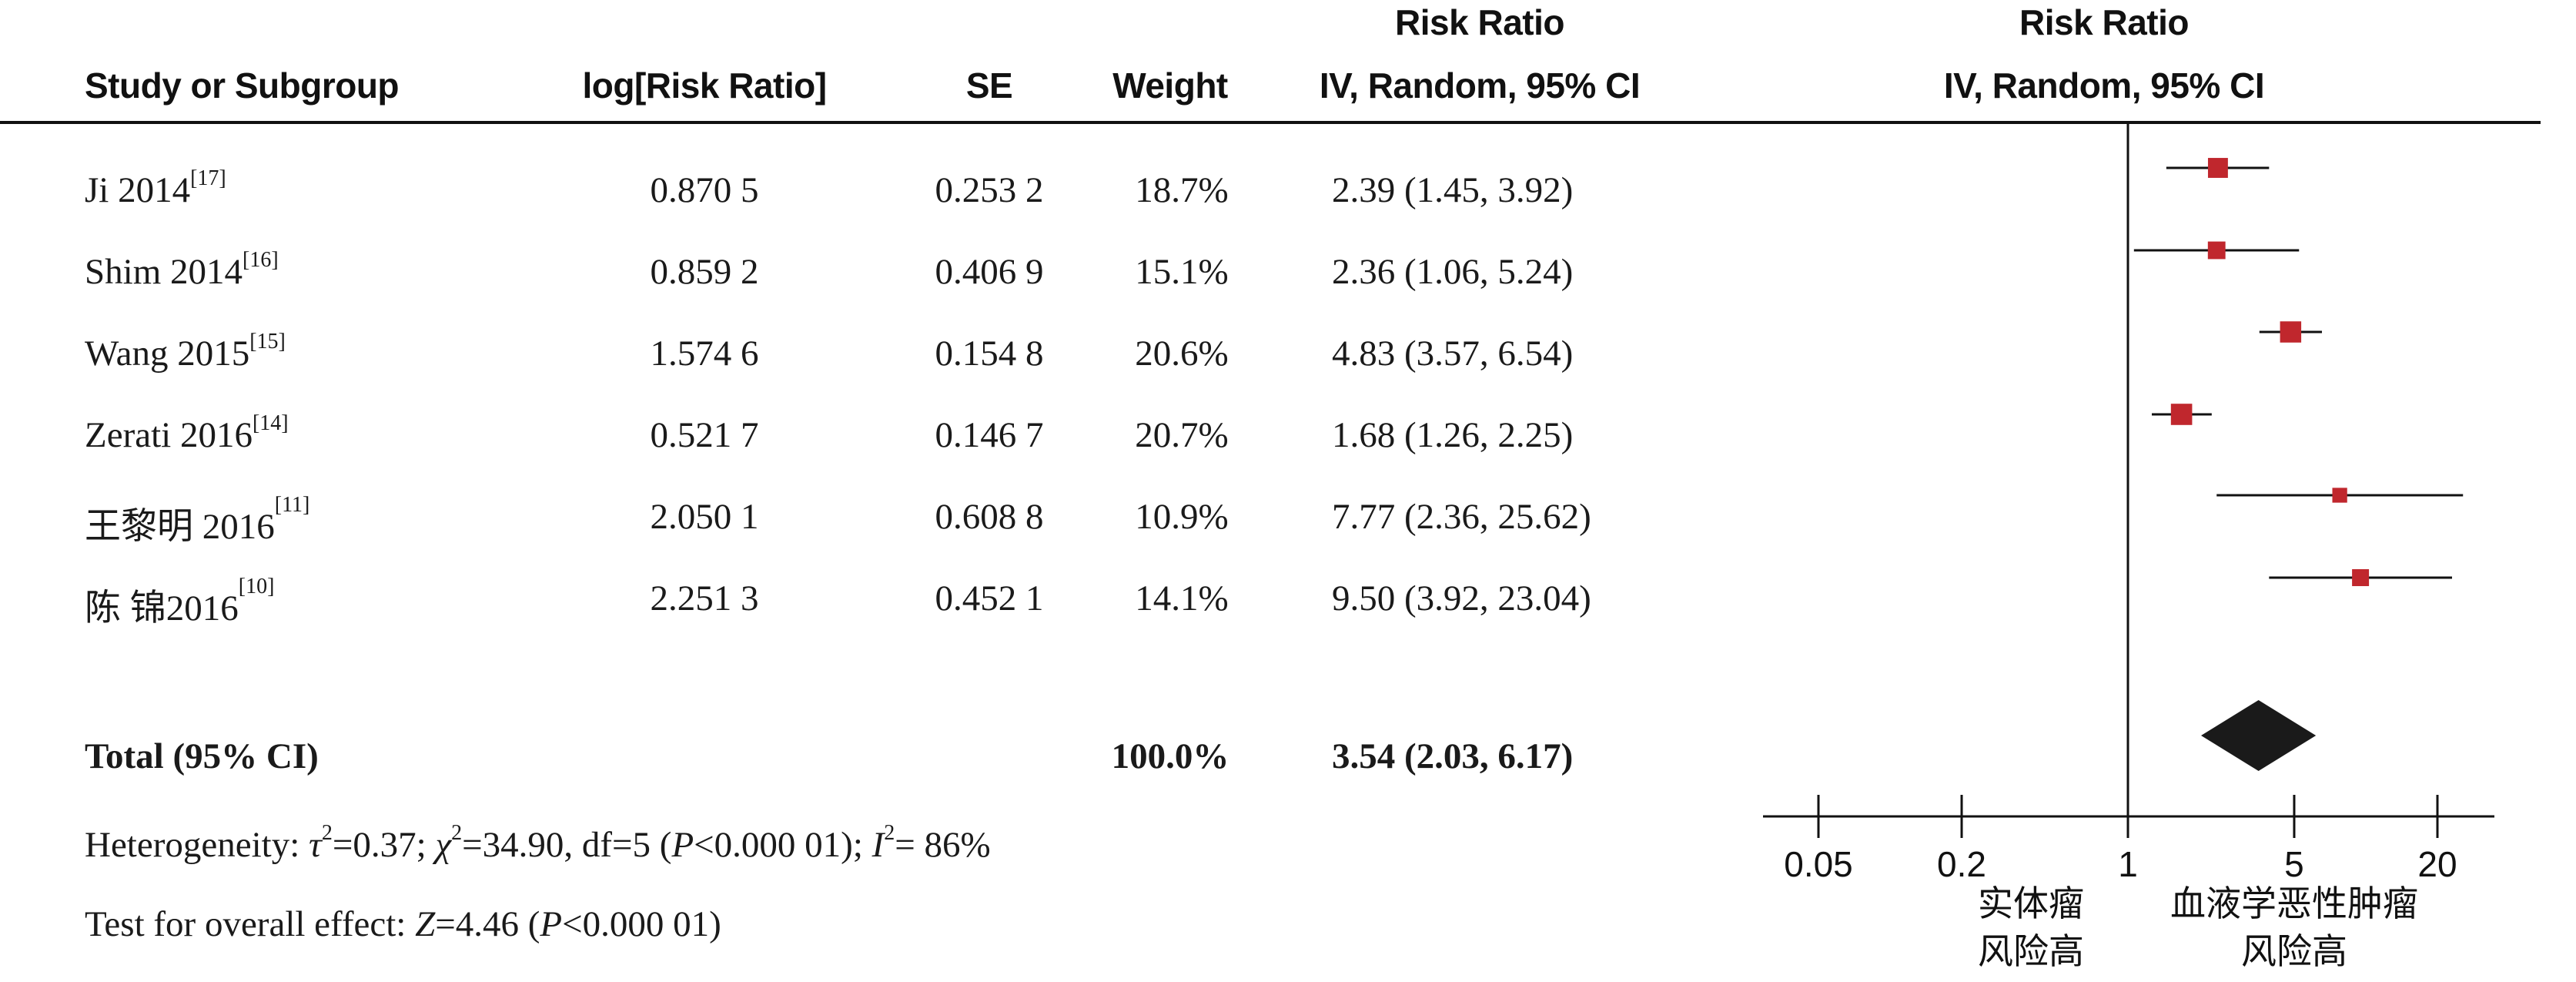  What do you see at coordinates (2031, 927) in the screenshot?
I see `axis-caption-left: 实体瘤 风险高` at bounding box center [2031, 927].